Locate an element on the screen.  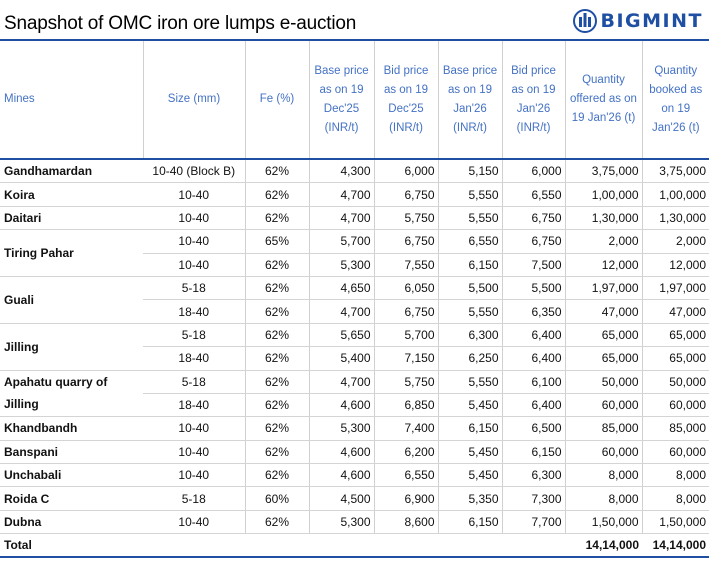
col-header-base-dec: Base price as on 19 Dec'25 (INR/t) is located at coordinates (342, 100).